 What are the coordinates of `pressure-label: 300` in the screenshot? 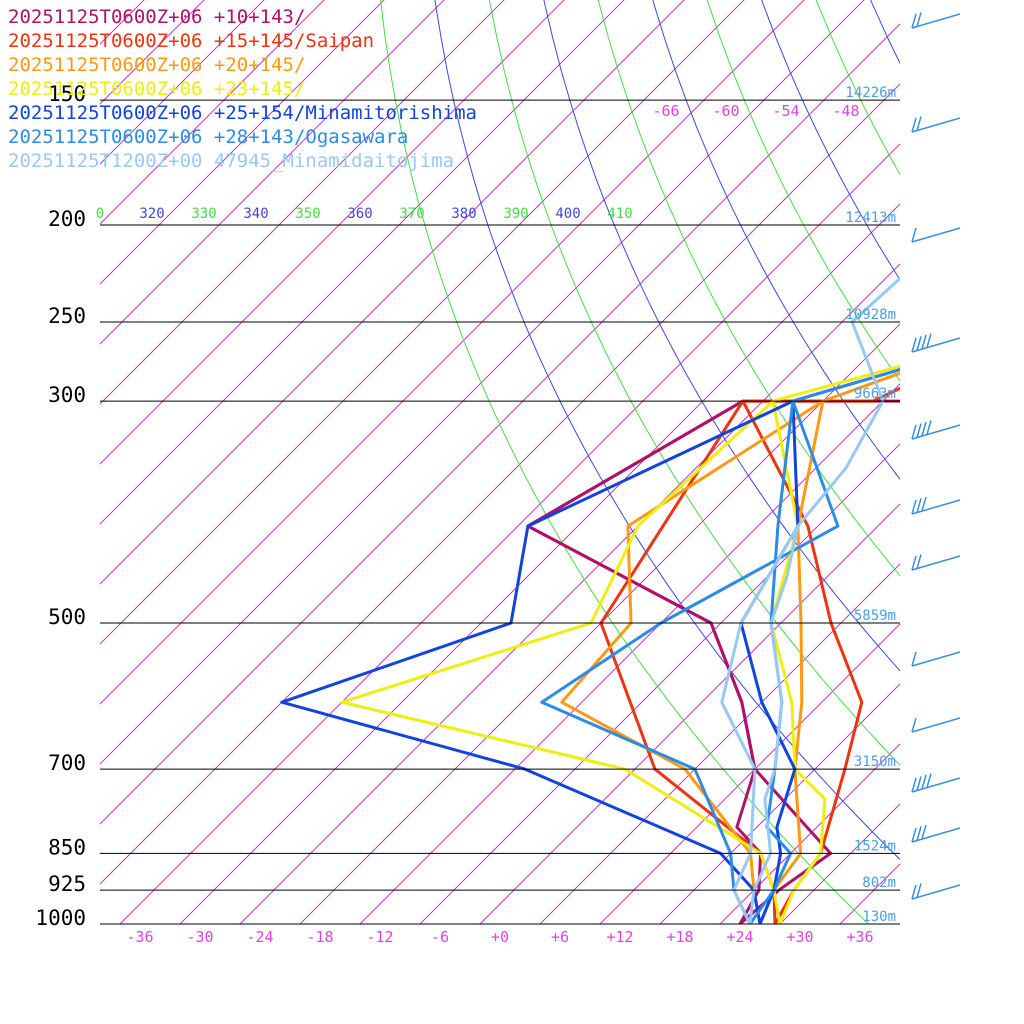 It's located at (67, 395).